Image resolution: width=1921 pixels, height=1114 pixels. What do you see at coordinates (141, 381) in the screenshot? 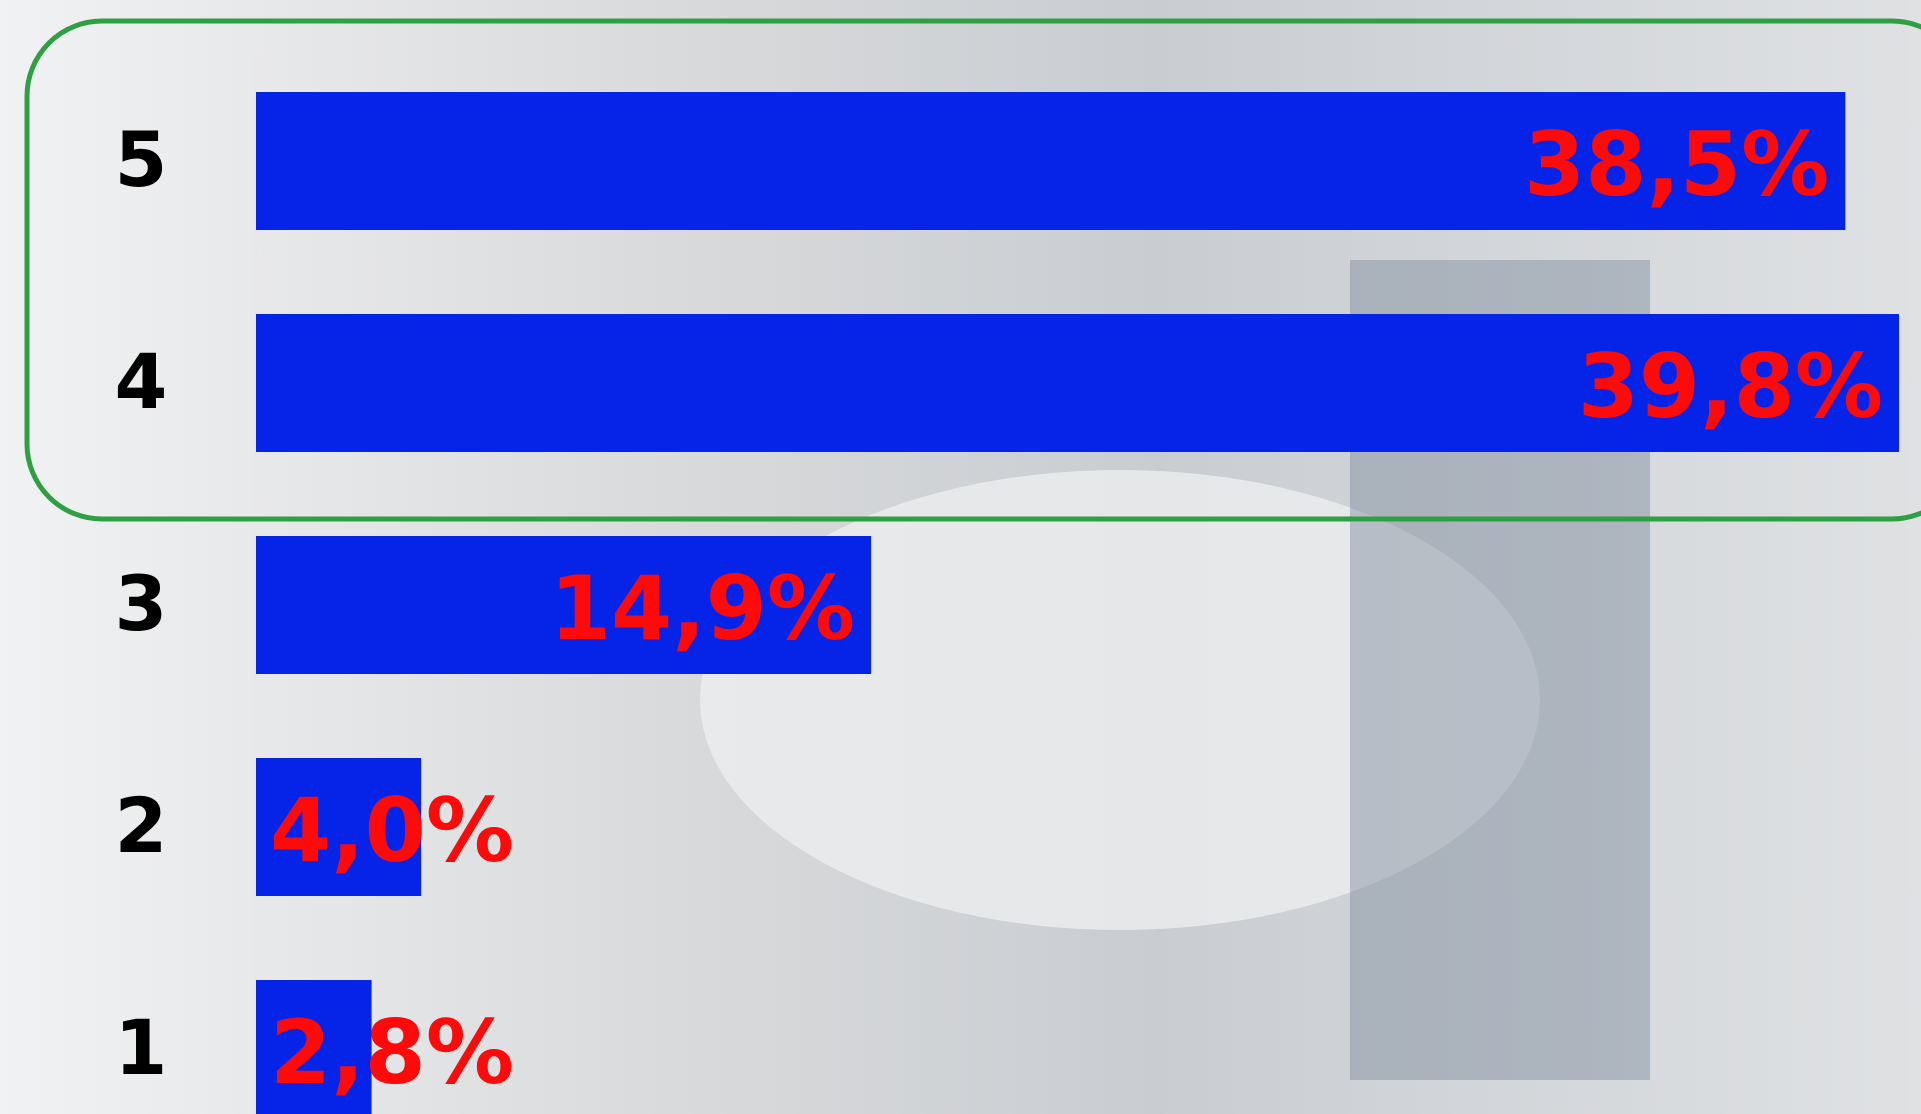
I see `category-label: 4` at bounding box center [141, 381].